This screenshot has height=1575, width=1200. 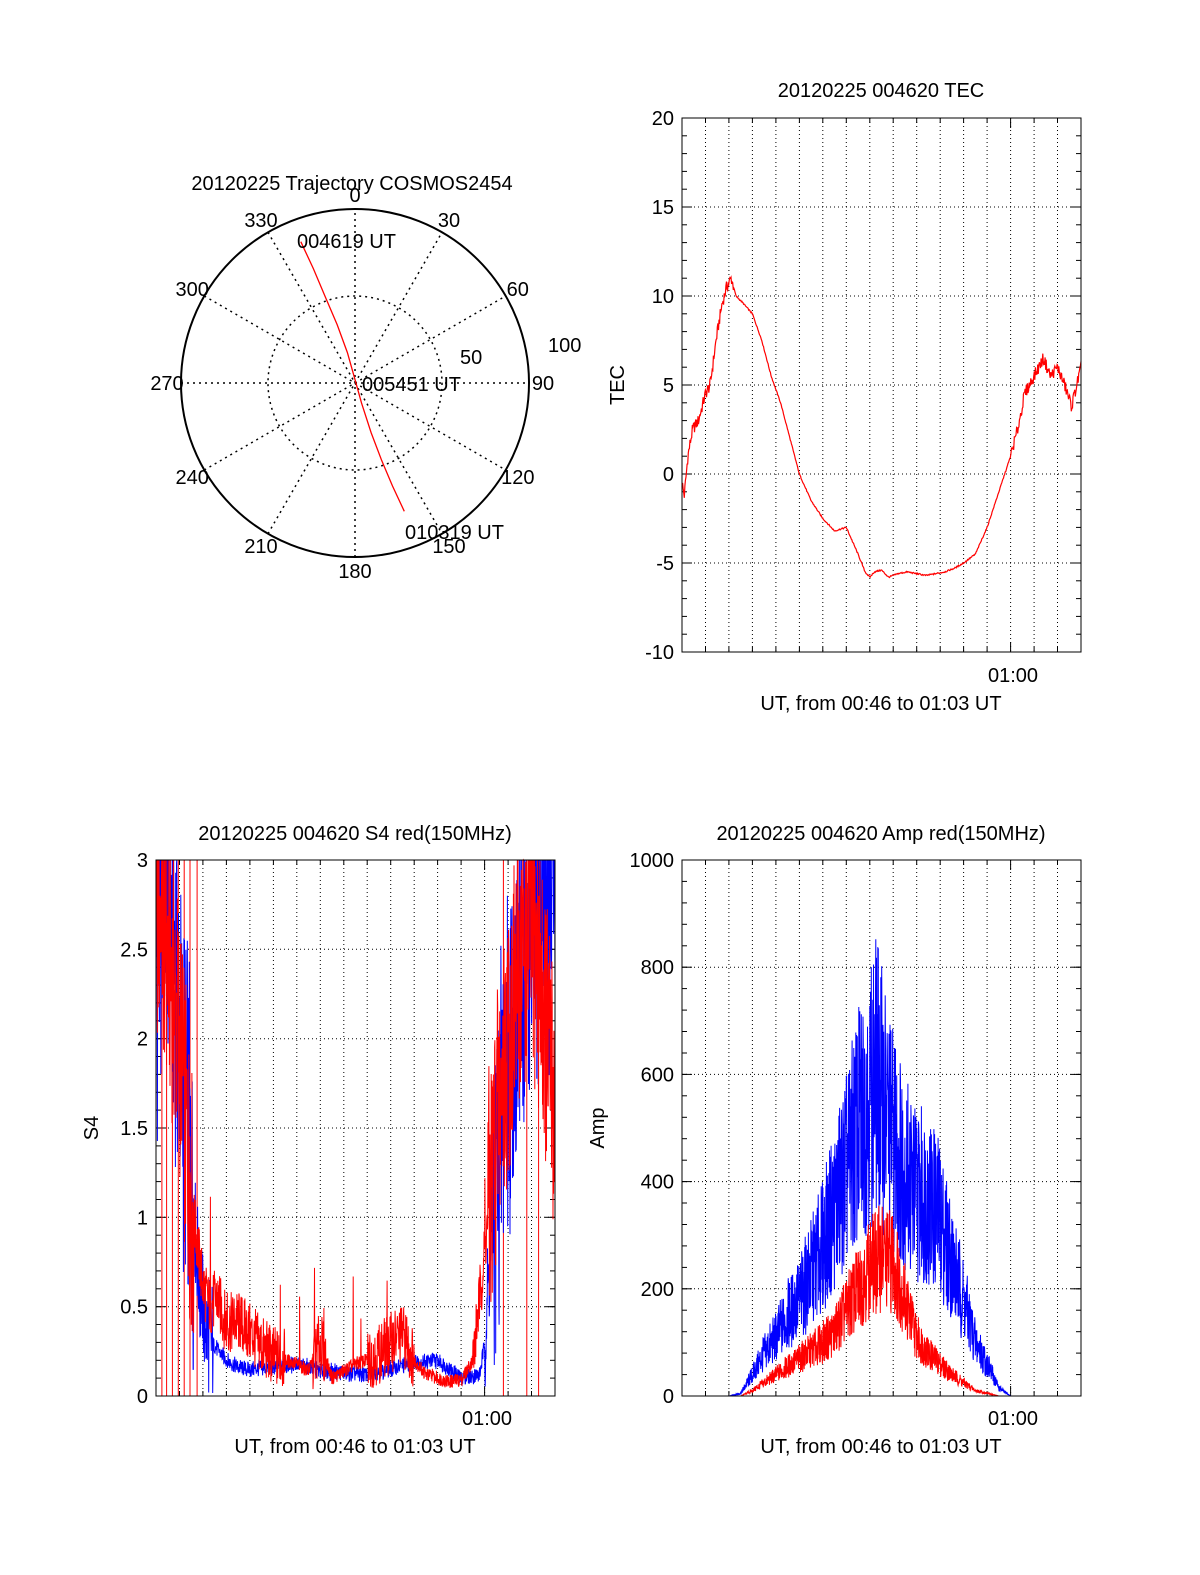 I want to click on s4-ylabel: S4, so click(x=92, y=1128).